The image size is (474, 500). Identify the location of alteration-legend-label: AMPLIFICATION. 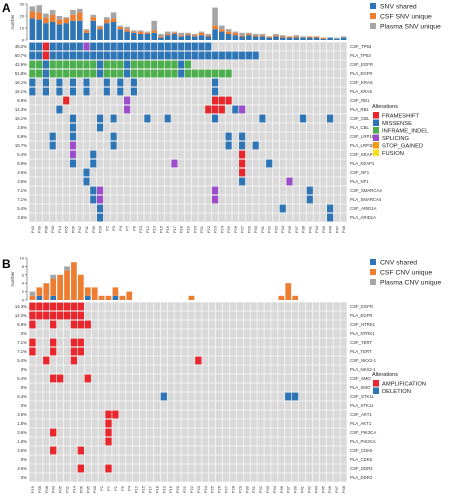
(404, 384).